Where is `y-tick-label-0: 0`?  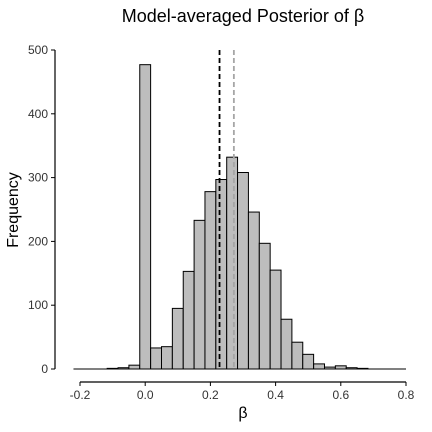 y-tick-label-0: 0 is located at coordinates (44, 369).